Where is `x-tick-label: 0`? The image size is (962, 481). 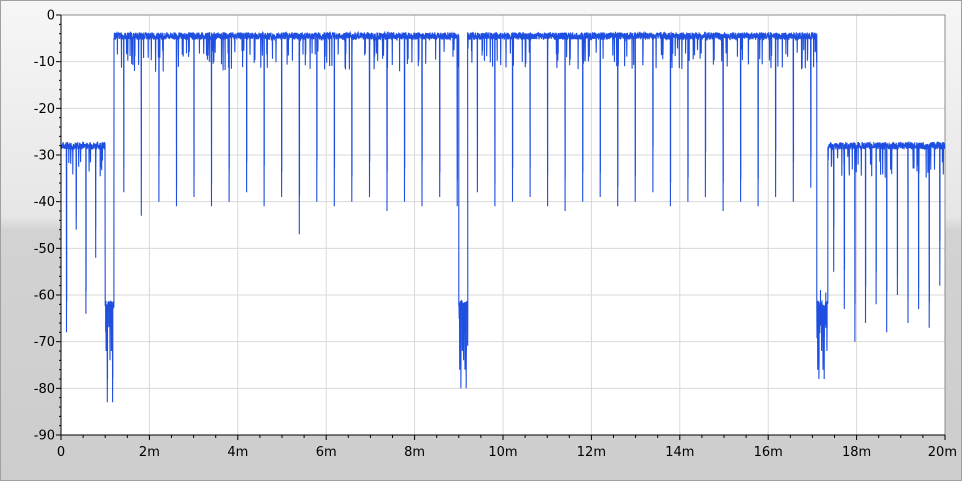
x-tick-label: 0 is located at coordinates (61, 452).